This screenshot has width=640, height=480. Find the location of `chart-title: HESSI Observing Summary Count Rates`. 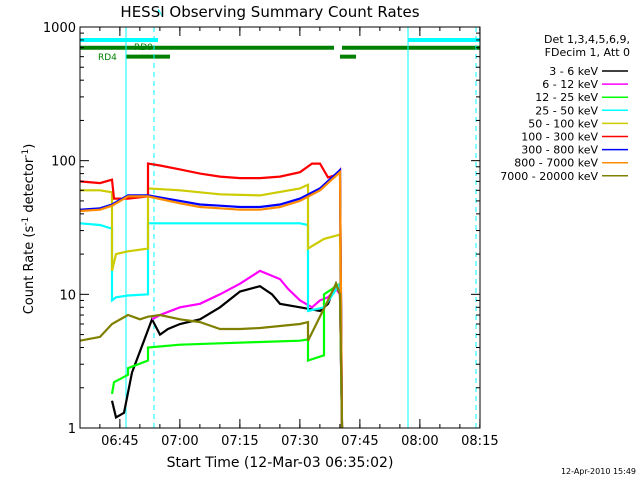

chart-title: HESSI Observing Summary Count Rates is located at coordinates (269, 12).